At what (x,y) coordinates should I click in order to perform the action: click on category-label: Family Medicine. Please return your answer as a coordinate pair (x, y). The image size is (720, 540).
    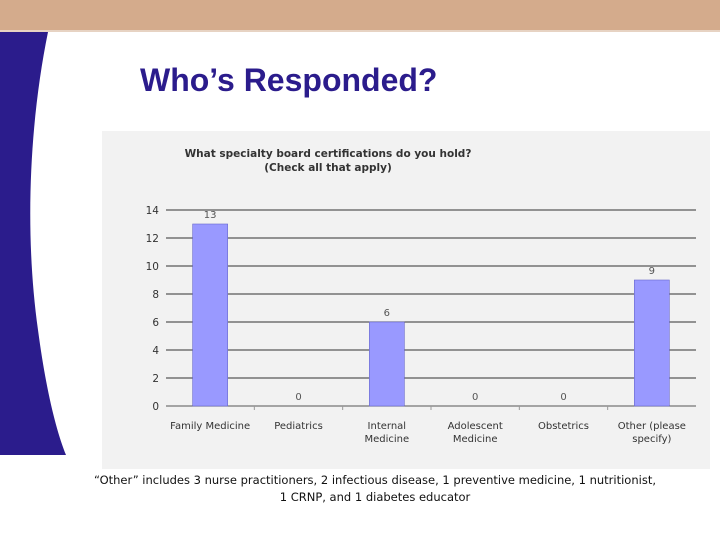
    Looking at the image, I should click on (210, 426).